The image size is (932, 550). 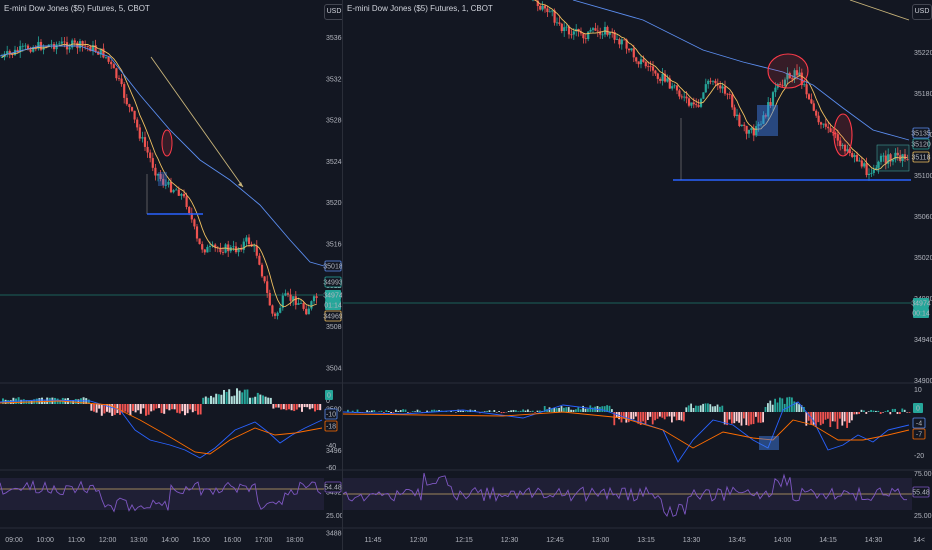 What do you see at coordinates (161, 427) in the screenshot?
I see `left-signal-line` at bounding box center [161, 427].